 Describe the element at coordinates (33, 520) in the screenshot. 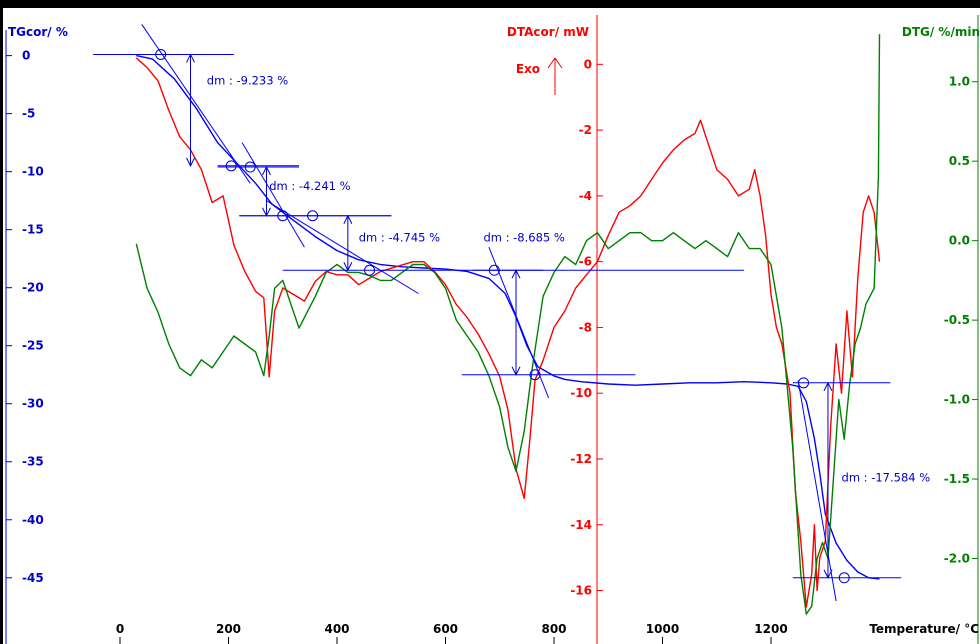

I see `tg-tick-label: -40` at that location.